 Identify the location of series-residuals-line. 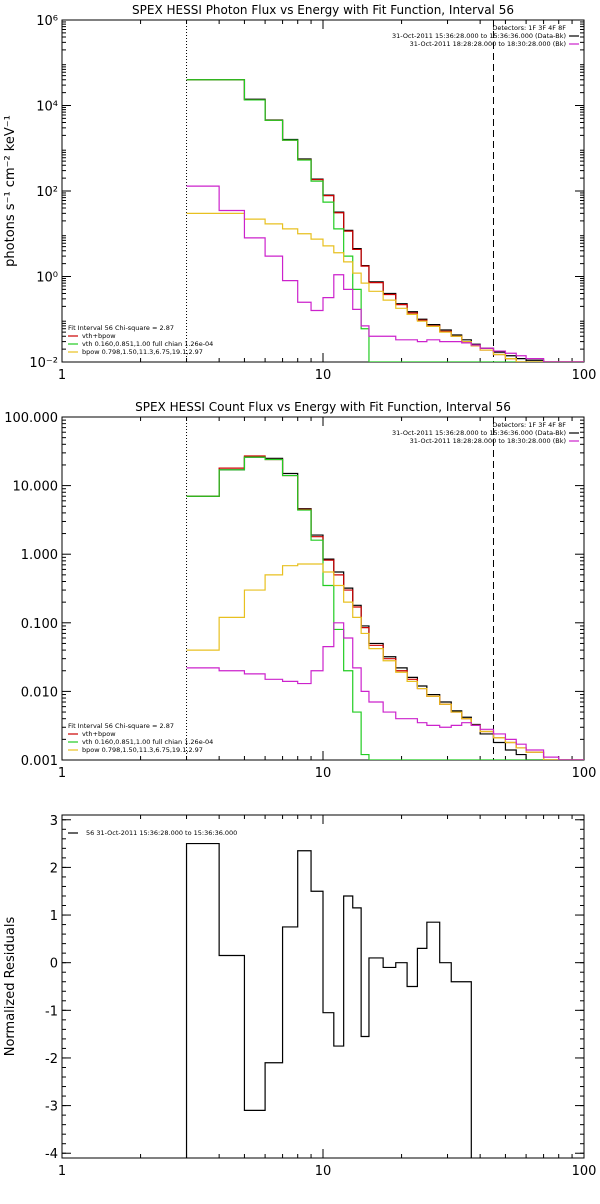
(328, 1000).